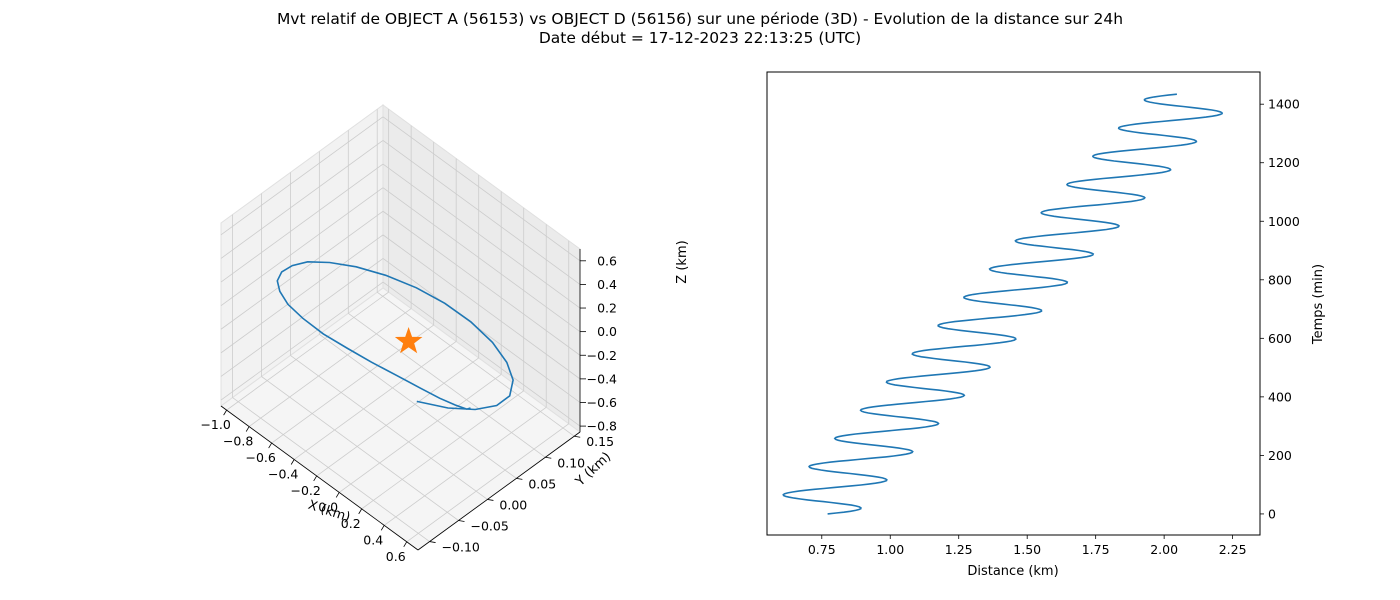 This screenshot has height=600, width=1400. Describe the element at coordinates (1284, 104) in the screenshot. I see `tick-label-y2d: 1400` at that location.